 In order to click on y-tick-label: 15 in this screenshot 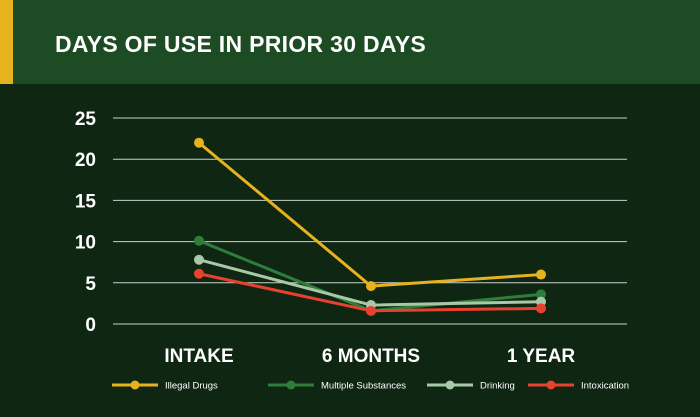, I will do `click(86, 201)`.